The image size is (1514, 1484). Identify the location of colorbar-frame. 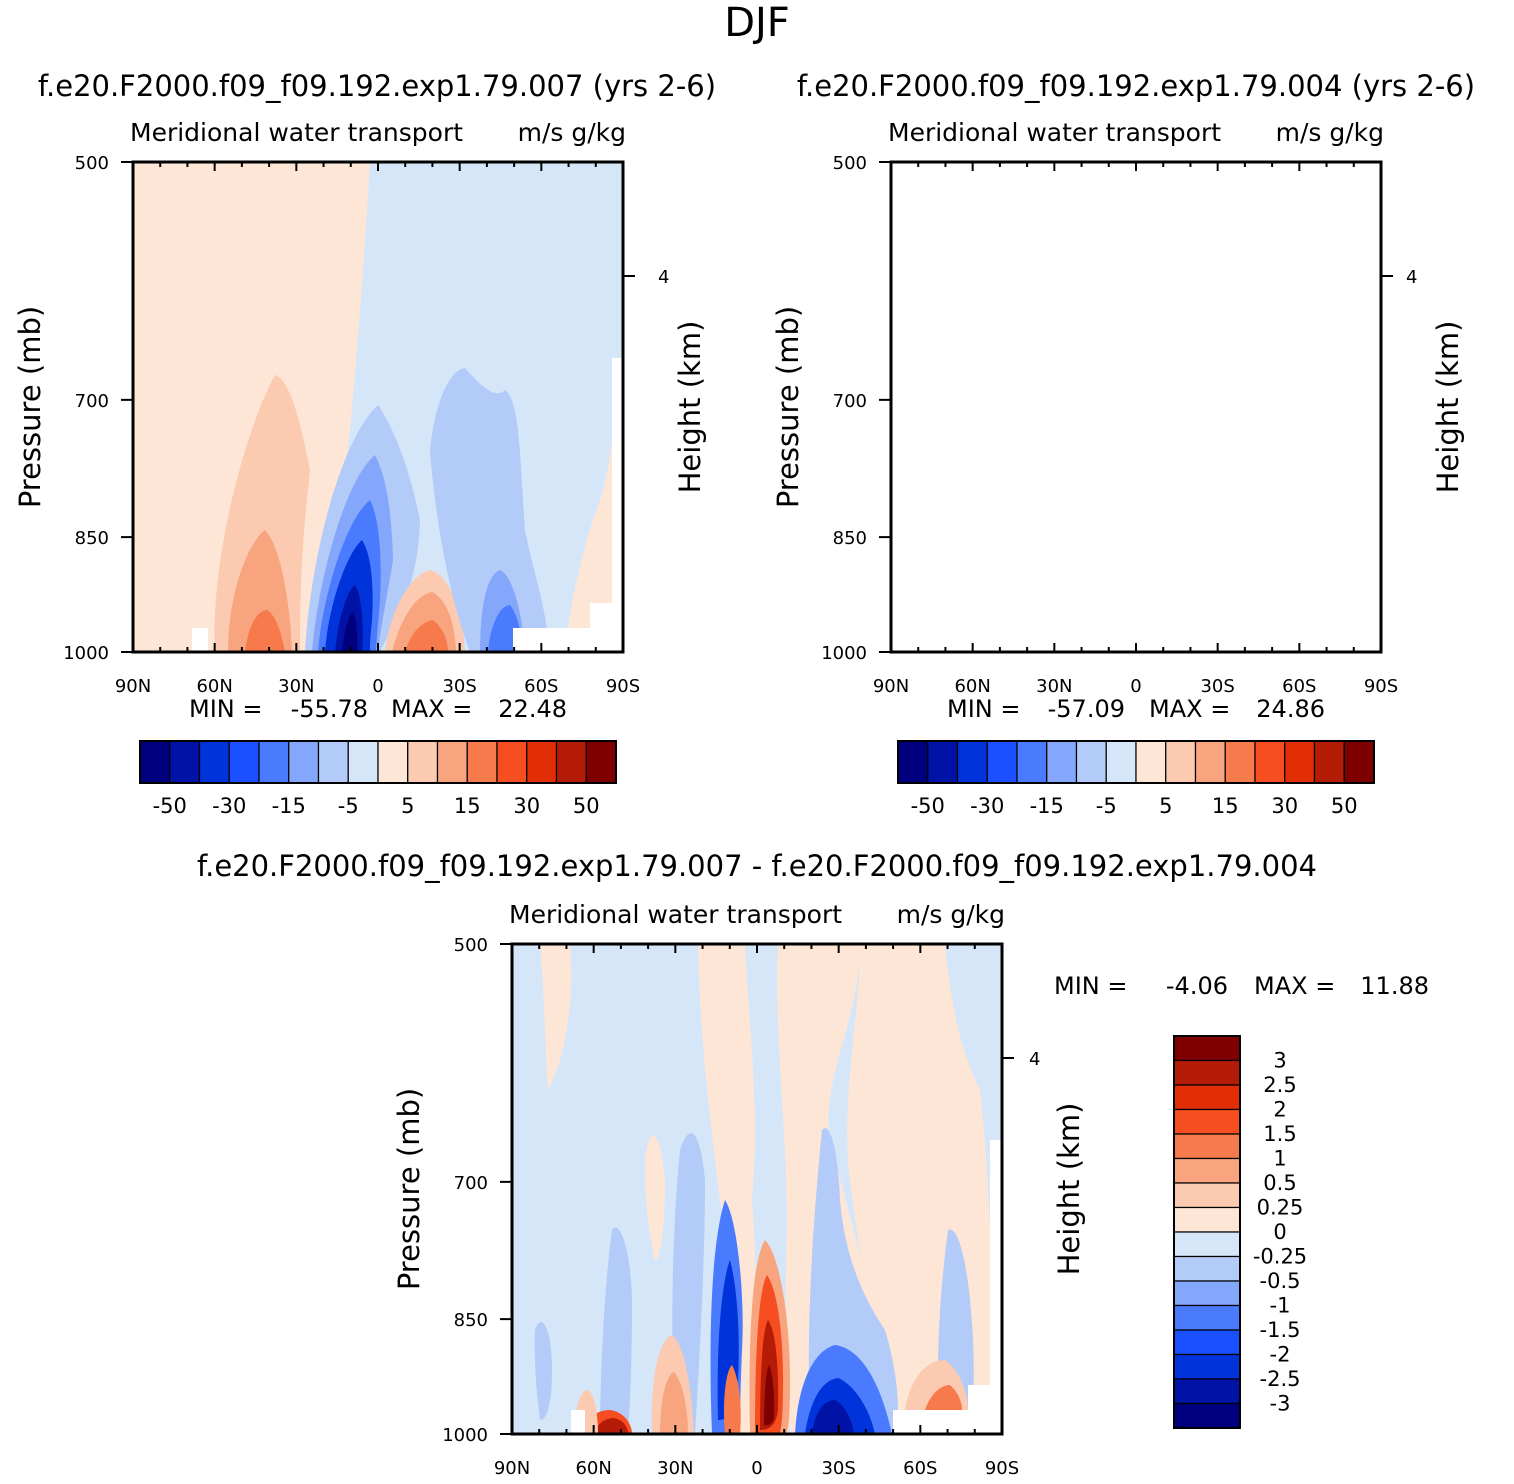
(1136, 762).